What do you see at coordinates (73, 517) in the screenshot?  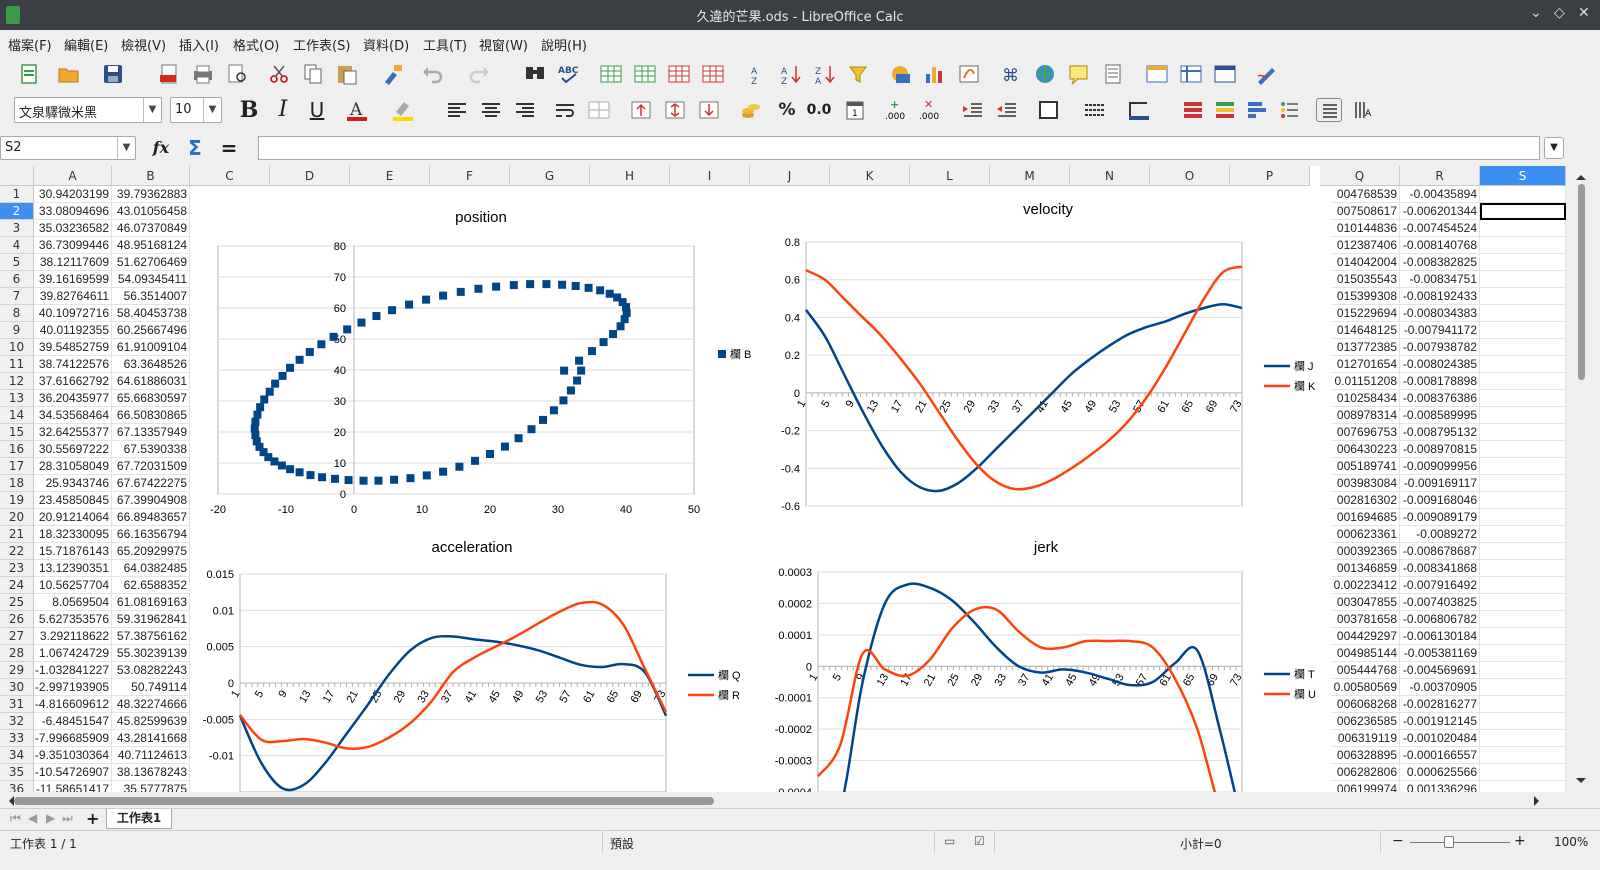 I see `cell-a: 20.91214064` at bounding box center [73, 517].